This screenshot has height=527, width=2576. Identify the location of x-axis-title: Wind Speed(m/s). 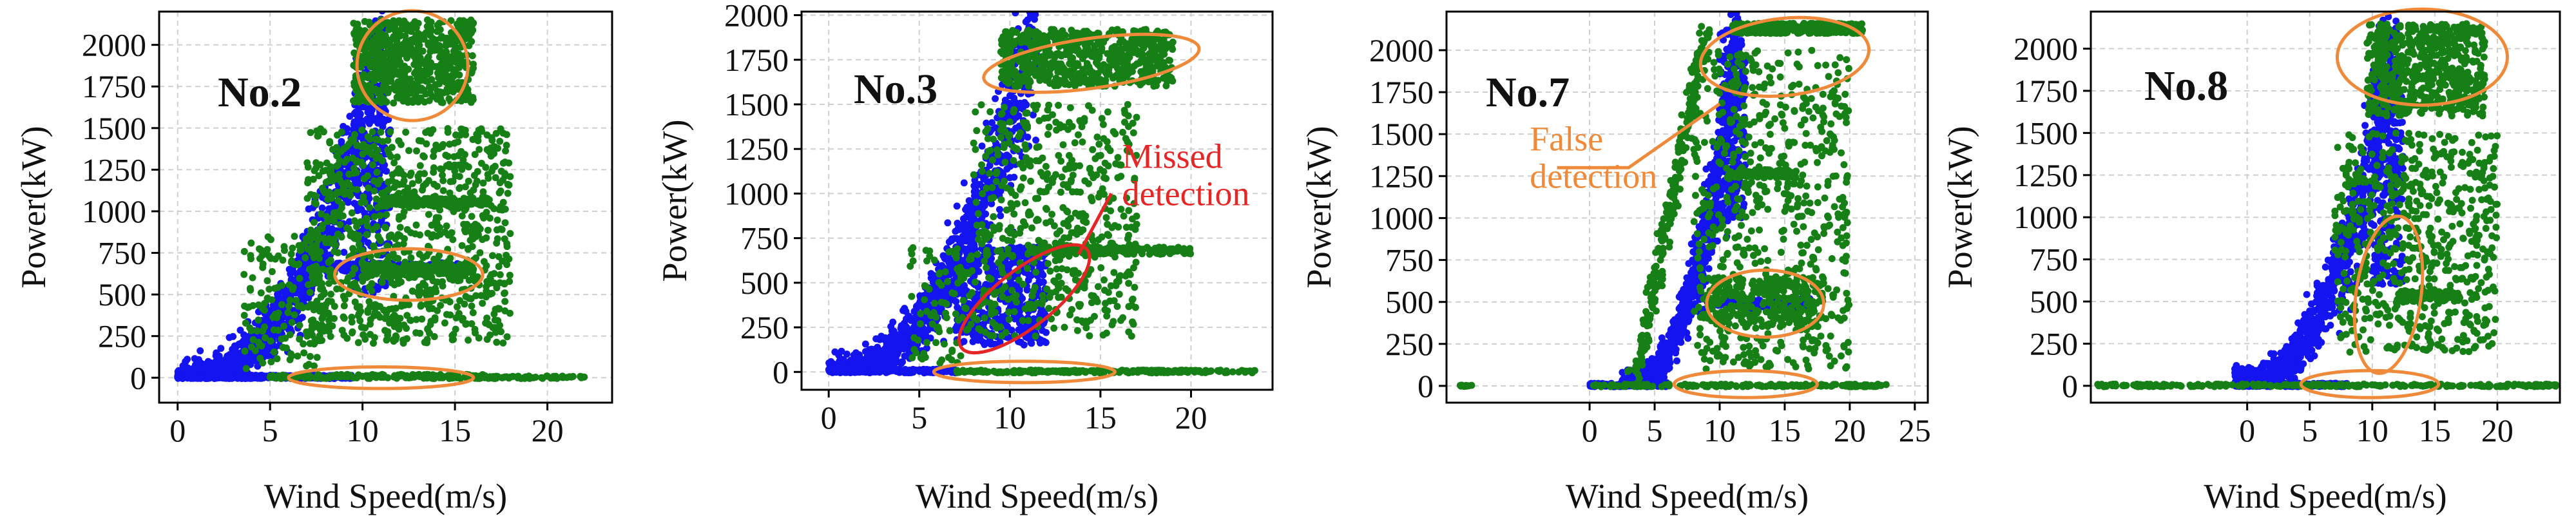
(386, 496).